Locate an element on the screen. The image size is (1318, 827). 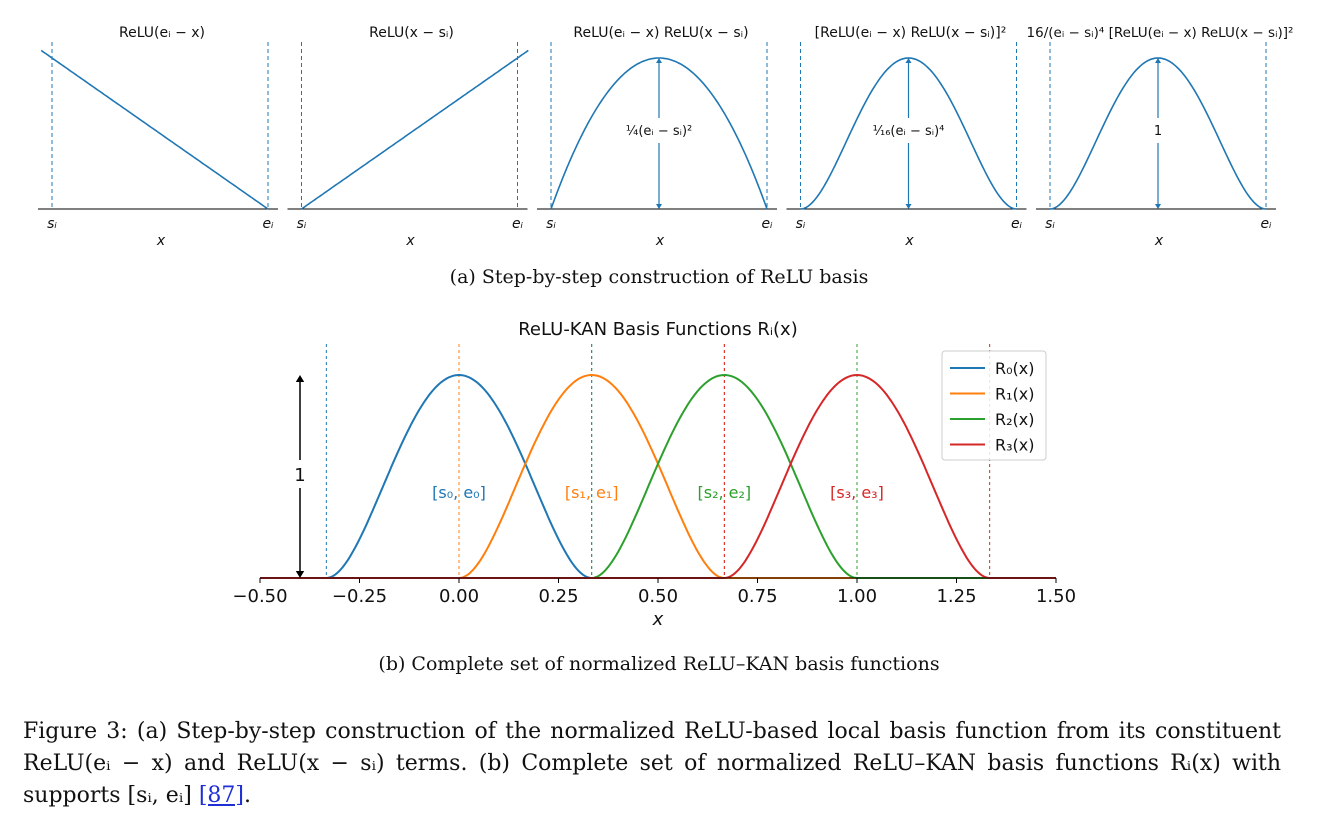
height-annotation: ¹⁄₁₆(eᵢ − sᵢ)⁴ is located at coordinates (909, 131).